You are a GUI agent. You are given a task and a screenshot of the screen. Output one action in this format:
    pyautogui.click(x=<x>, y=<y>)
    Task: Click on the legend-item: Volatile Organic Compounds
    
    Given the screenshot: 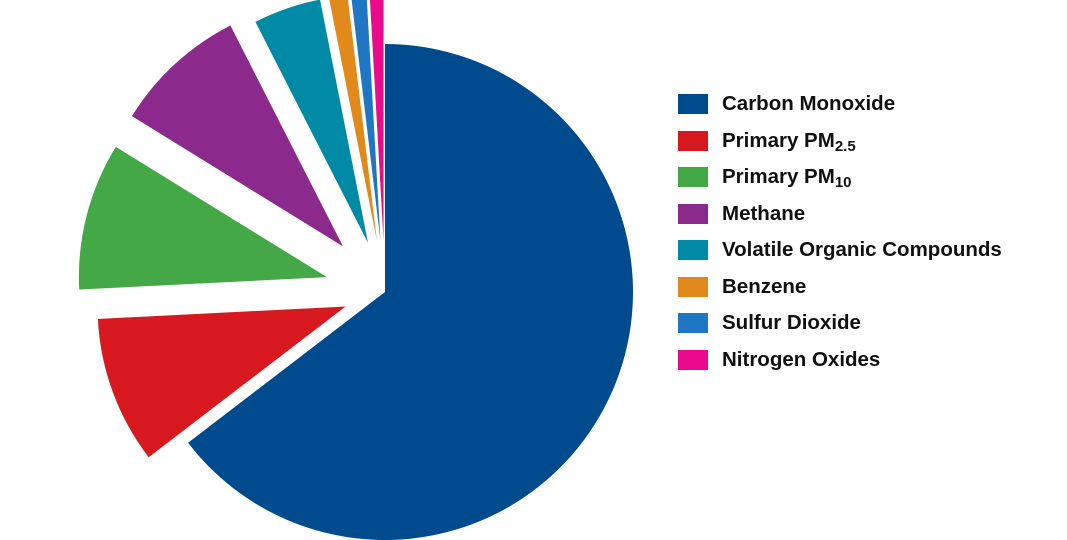 What is the action you would take?
    pyautogui.click(x=870, y=250)
    